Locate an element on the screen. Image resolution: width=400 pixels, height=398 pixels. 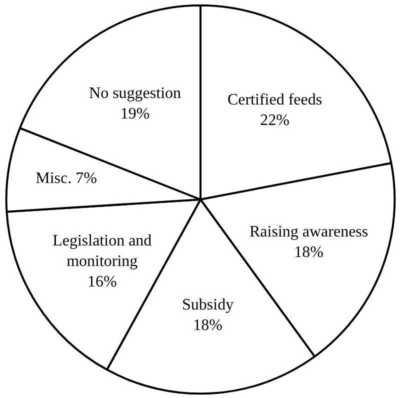
data-label: 19% is located at coordinates (135, 113).